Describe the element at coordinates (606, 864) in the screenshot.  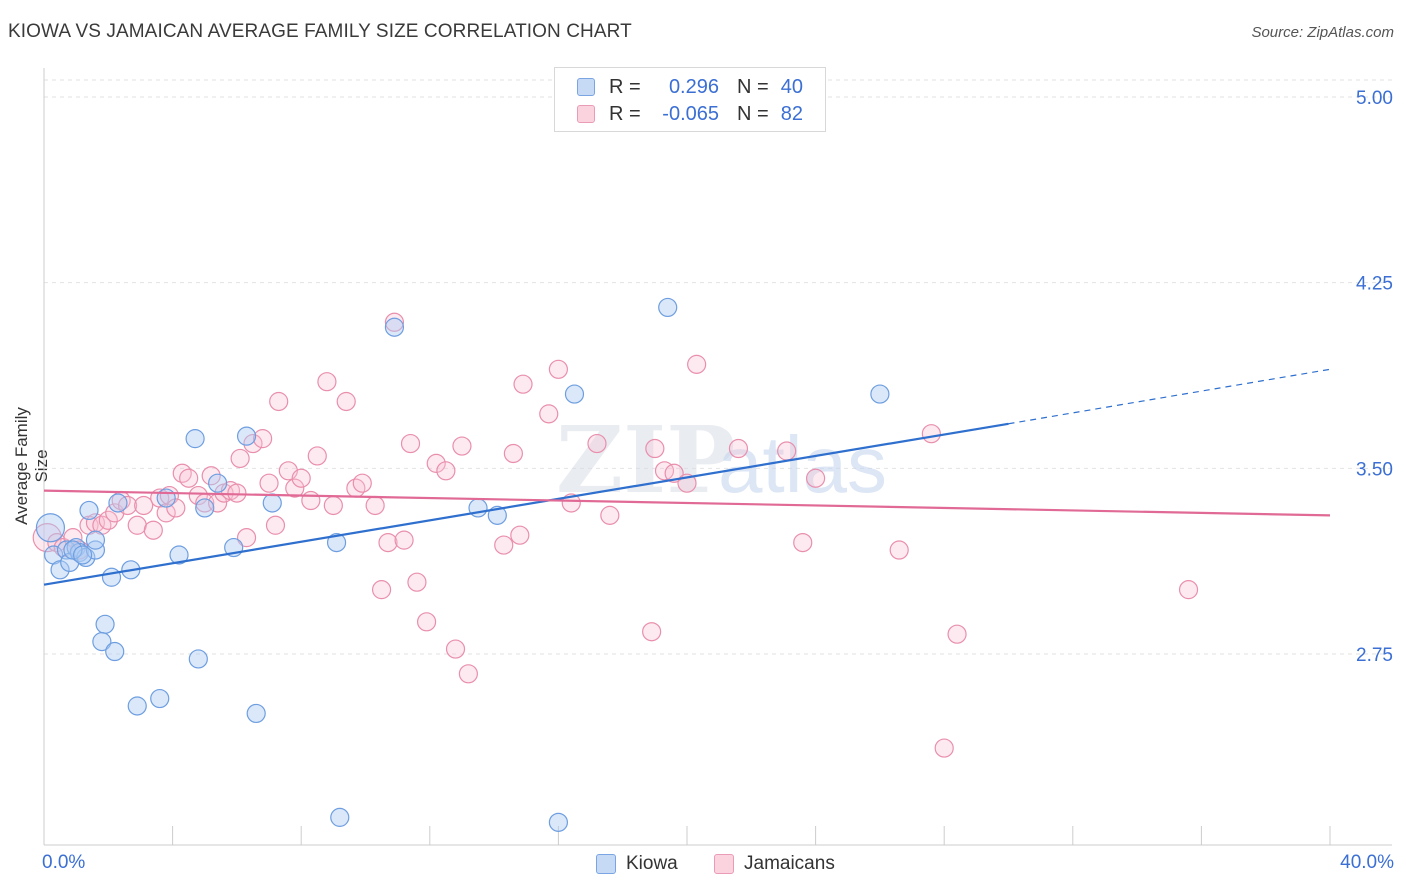
I see `kiowa-legend-swatch` at that location.